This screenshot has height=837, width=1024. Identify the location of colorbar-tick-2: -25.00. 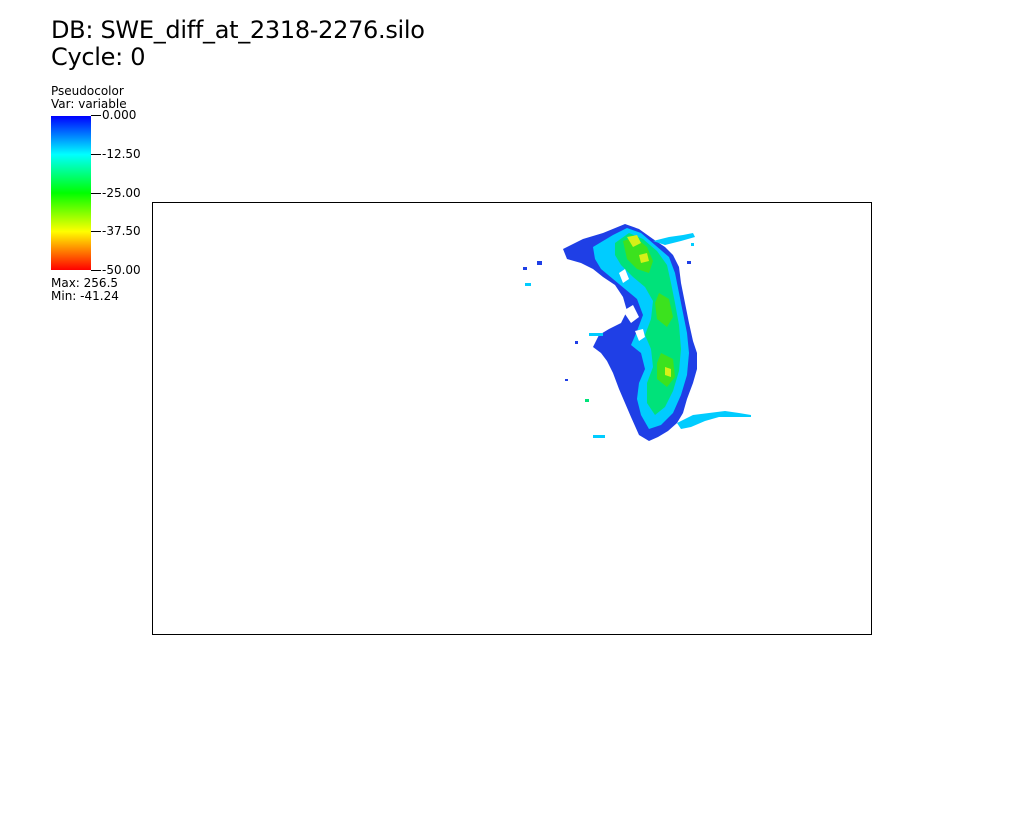
(116, 193).